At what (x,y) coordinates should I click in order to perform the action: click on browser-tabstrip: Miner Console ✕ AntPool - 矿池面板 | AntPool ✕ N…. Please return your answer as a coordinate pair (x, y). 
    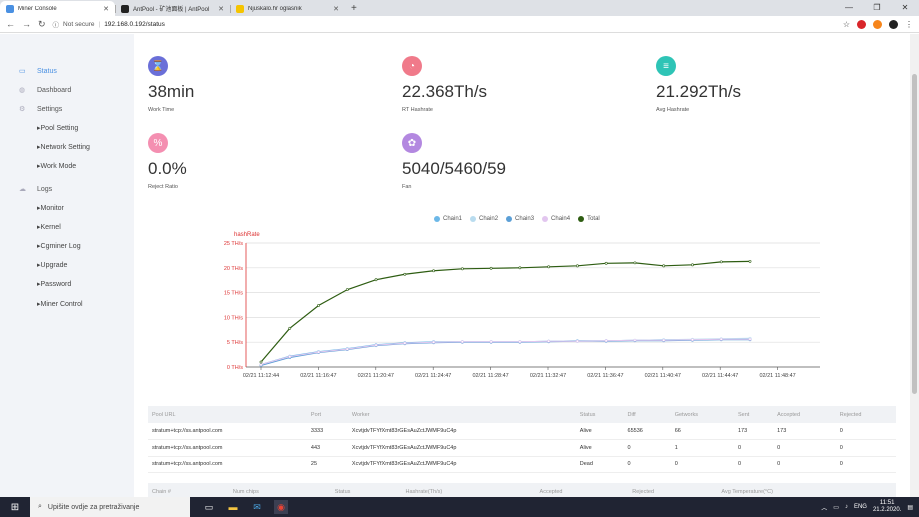
    Looking at the image, I should click on (459, 8).